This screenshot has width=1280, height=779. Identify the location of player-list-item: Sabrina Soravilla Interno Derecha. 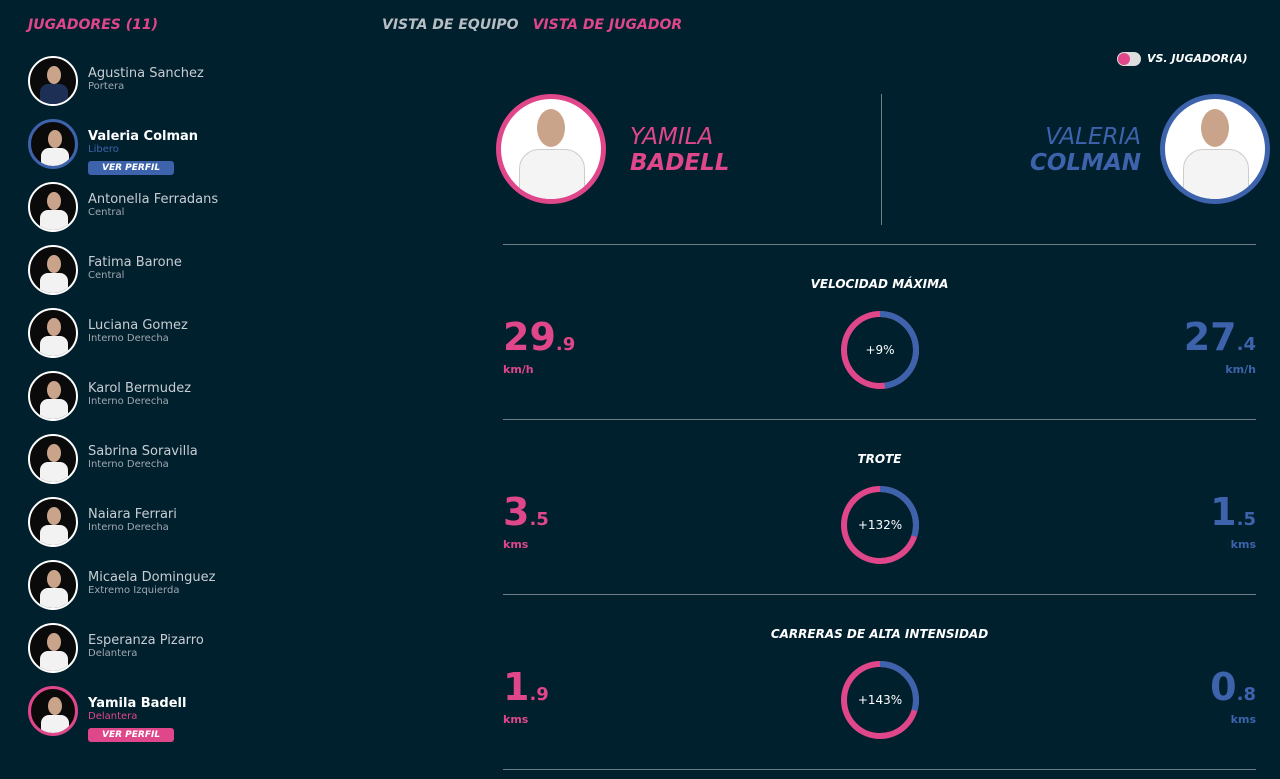
(113, 459).